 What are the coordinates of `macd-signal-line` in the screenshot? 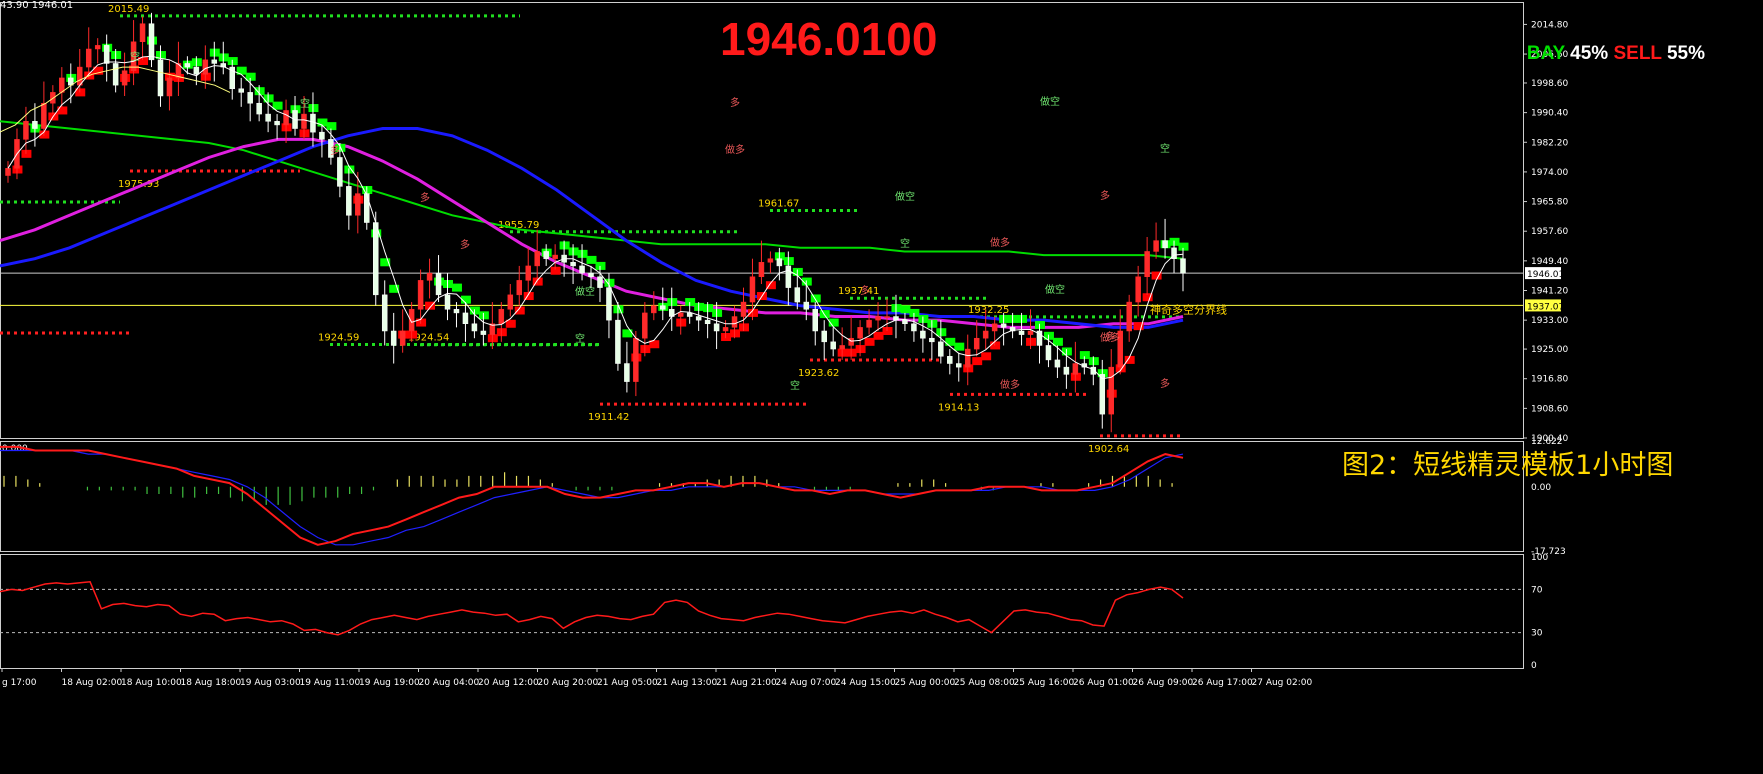 It's located at (592, 497).